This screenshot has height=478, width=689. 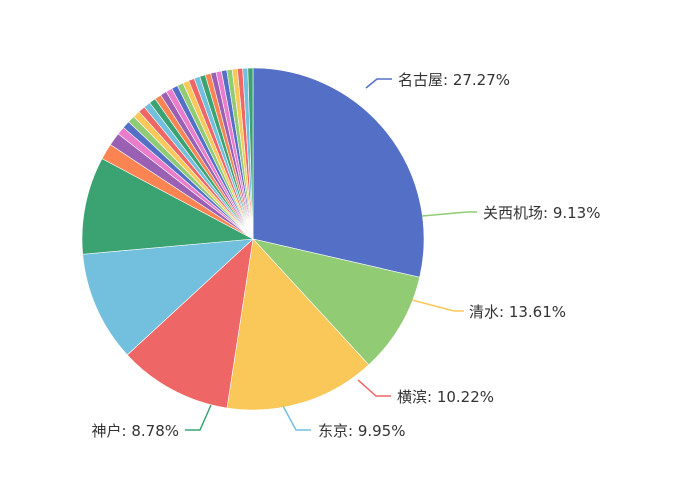 What do you see at coordinates (541, 213) in the screenshot?
I see `slice-label-kansai: 关西机场: 9.13%` at bounding box center [541, 213].